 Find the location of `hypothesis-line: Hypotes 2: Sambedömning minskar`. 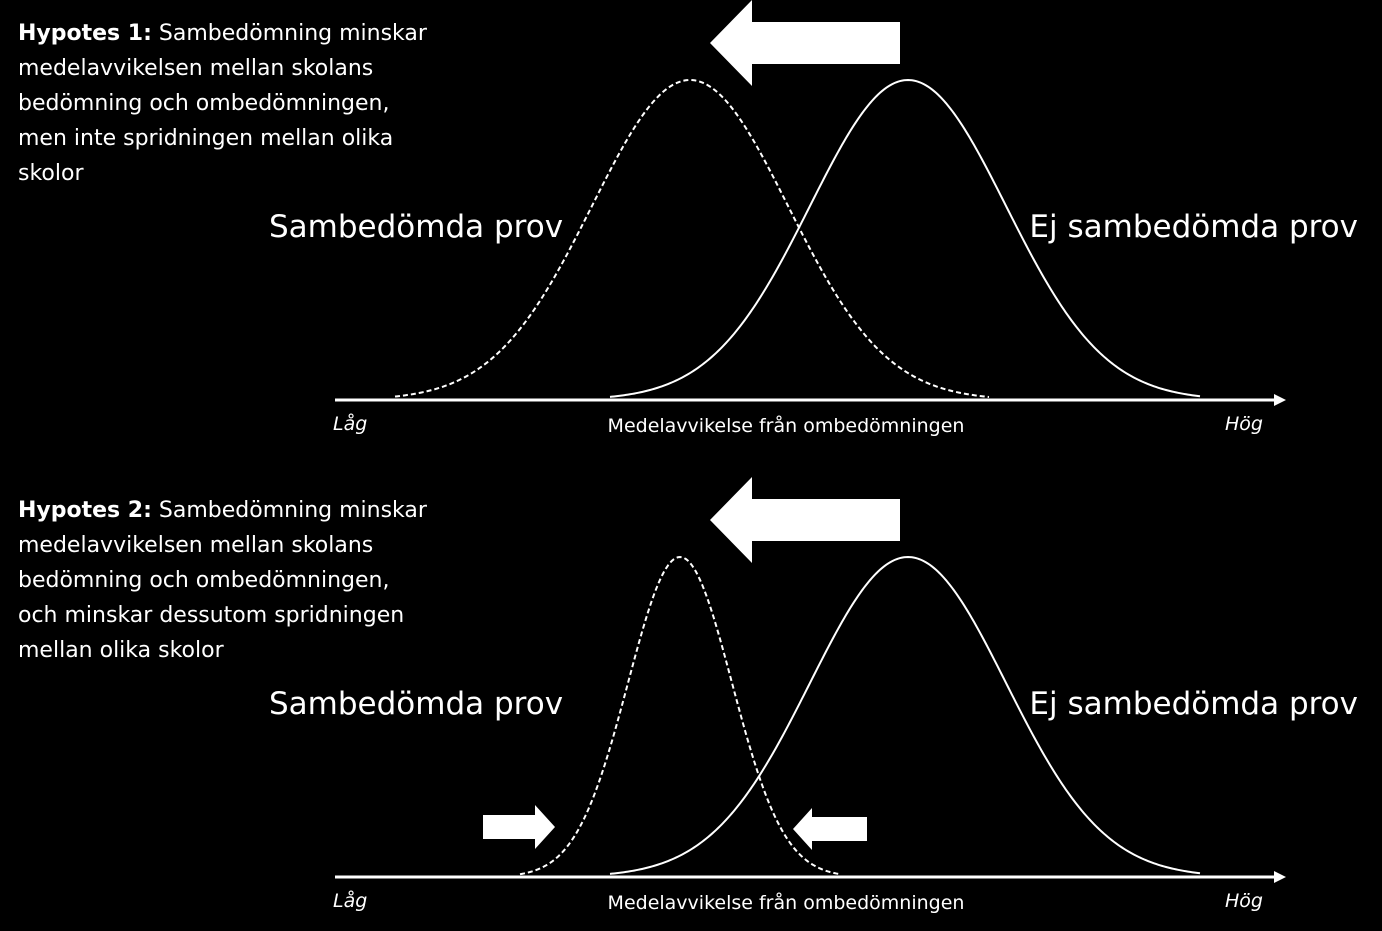

hypothesis-line: Hypotes 2: Sambedömning minskar is located at coordinates (223, 510).